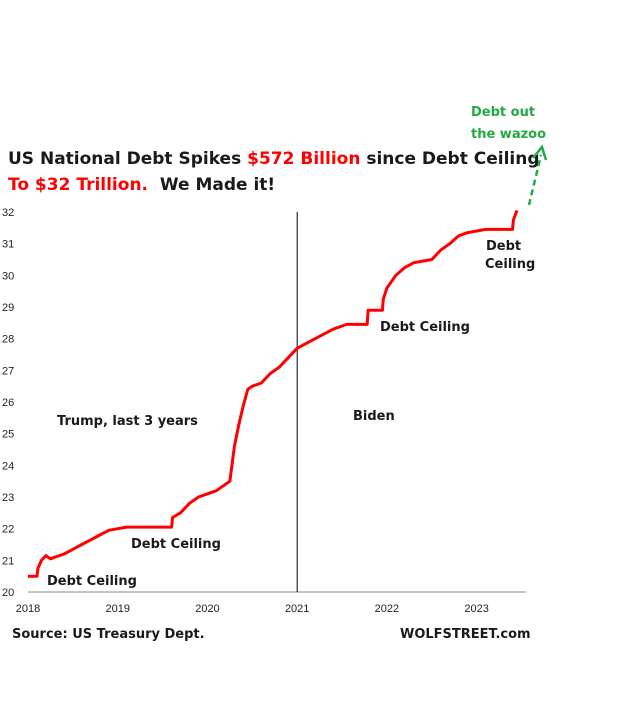 This screenshot has width=636, height=701. Describe the element at coordinates (28, 609) in the screenshot. I see `x-tick-label: 2018` at that location.